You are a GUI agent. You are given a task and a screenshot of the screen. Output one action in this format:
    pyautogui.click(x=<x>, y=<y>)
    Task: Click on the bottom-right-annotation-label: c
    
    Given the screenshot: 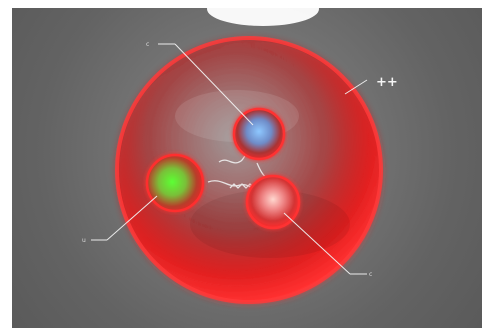 What is the action you would take?
    pyautogui.click(x=370, y=274)
    